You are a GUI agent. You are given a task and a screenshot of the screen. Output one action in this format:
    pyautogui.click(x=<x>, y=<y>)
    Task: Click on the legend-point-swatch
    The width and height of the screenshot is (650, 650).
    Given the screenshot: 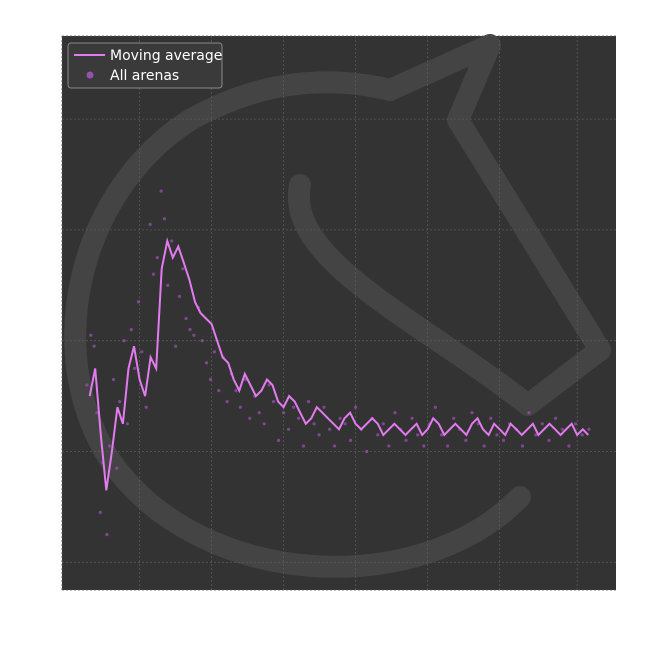 What is the action you would take?
    pyautogui.click(x=90, y=75)
    